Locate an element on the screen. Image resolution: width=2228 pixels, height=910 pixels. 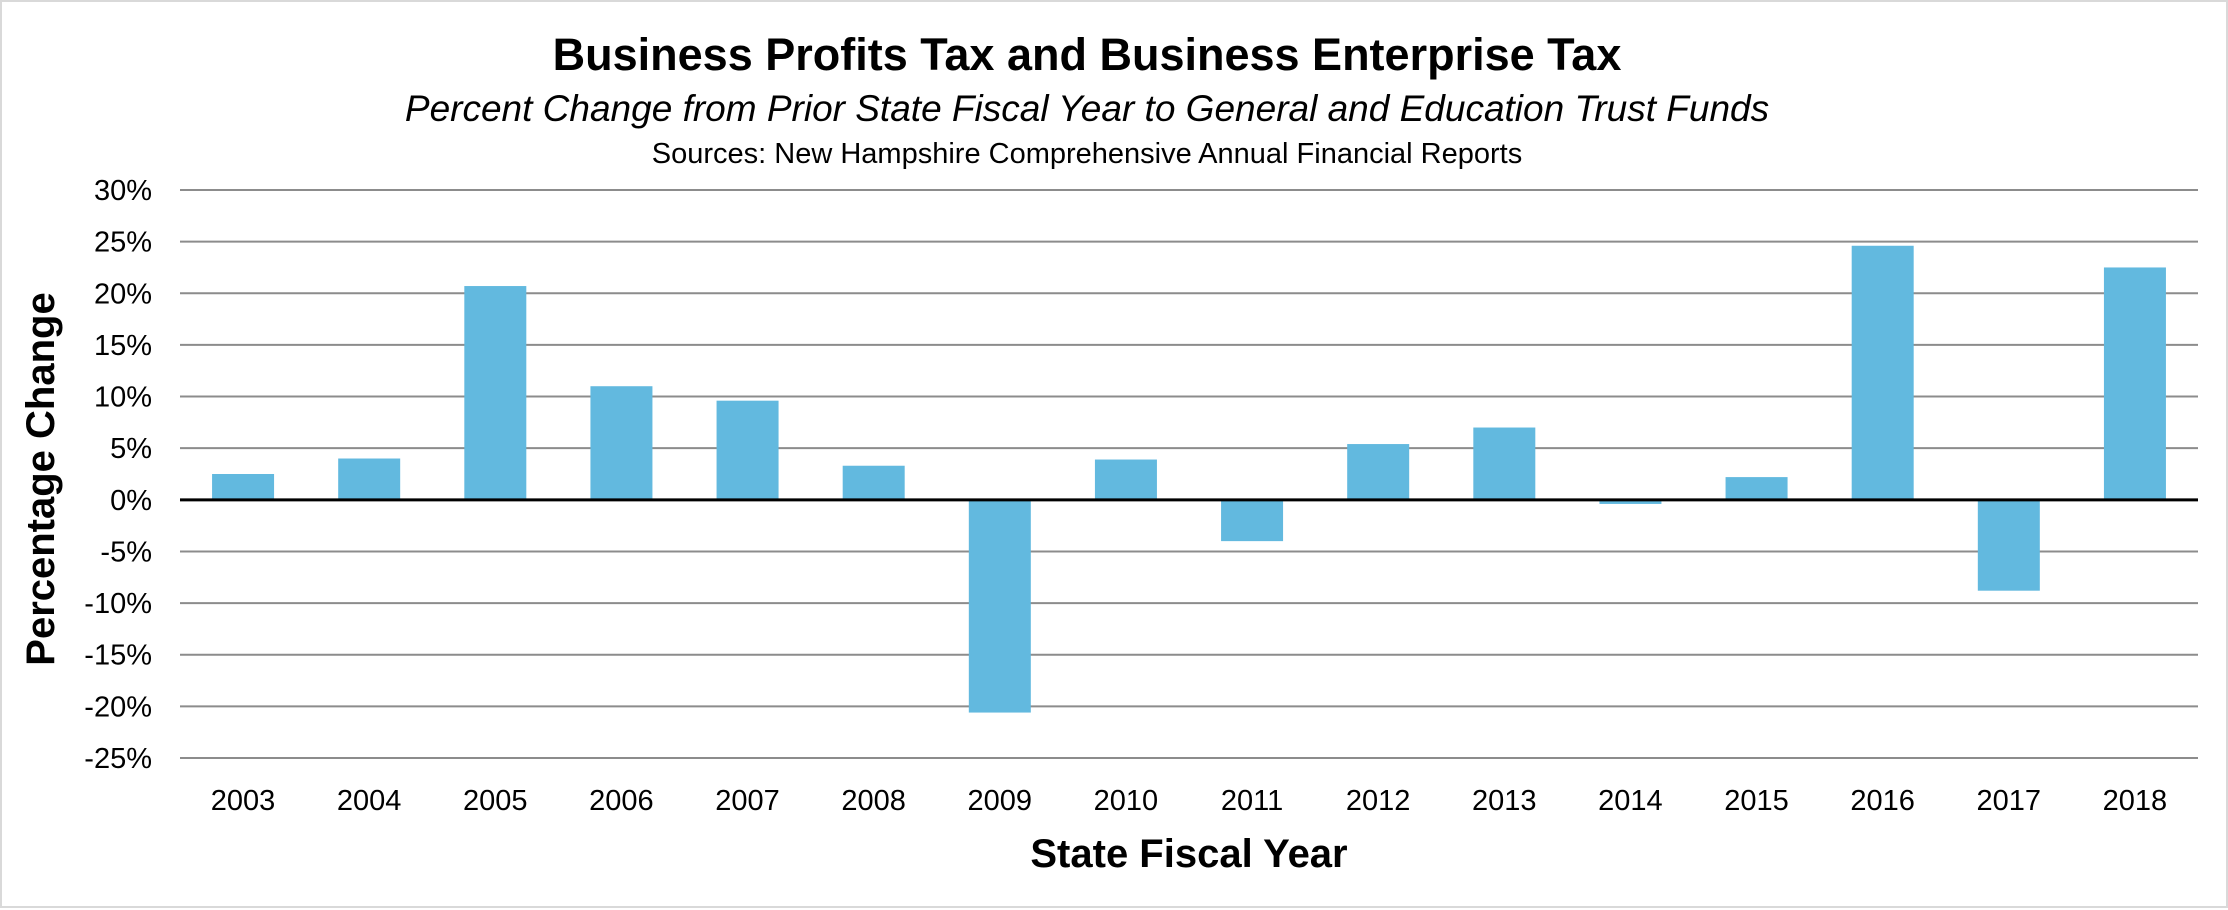
y-tick-label: -20% is located at coordinates (118, 707).